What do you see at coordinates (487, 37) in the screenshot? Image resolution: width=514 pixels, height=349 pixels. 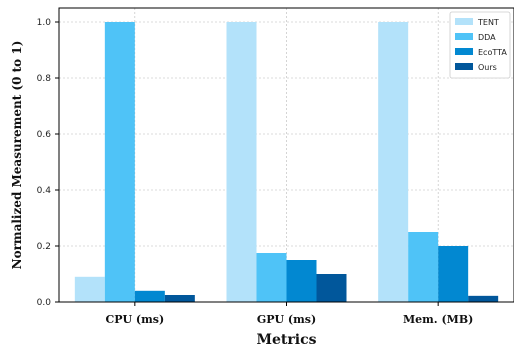 I see `legend-label: DDA` at bounding box center [487, 37].